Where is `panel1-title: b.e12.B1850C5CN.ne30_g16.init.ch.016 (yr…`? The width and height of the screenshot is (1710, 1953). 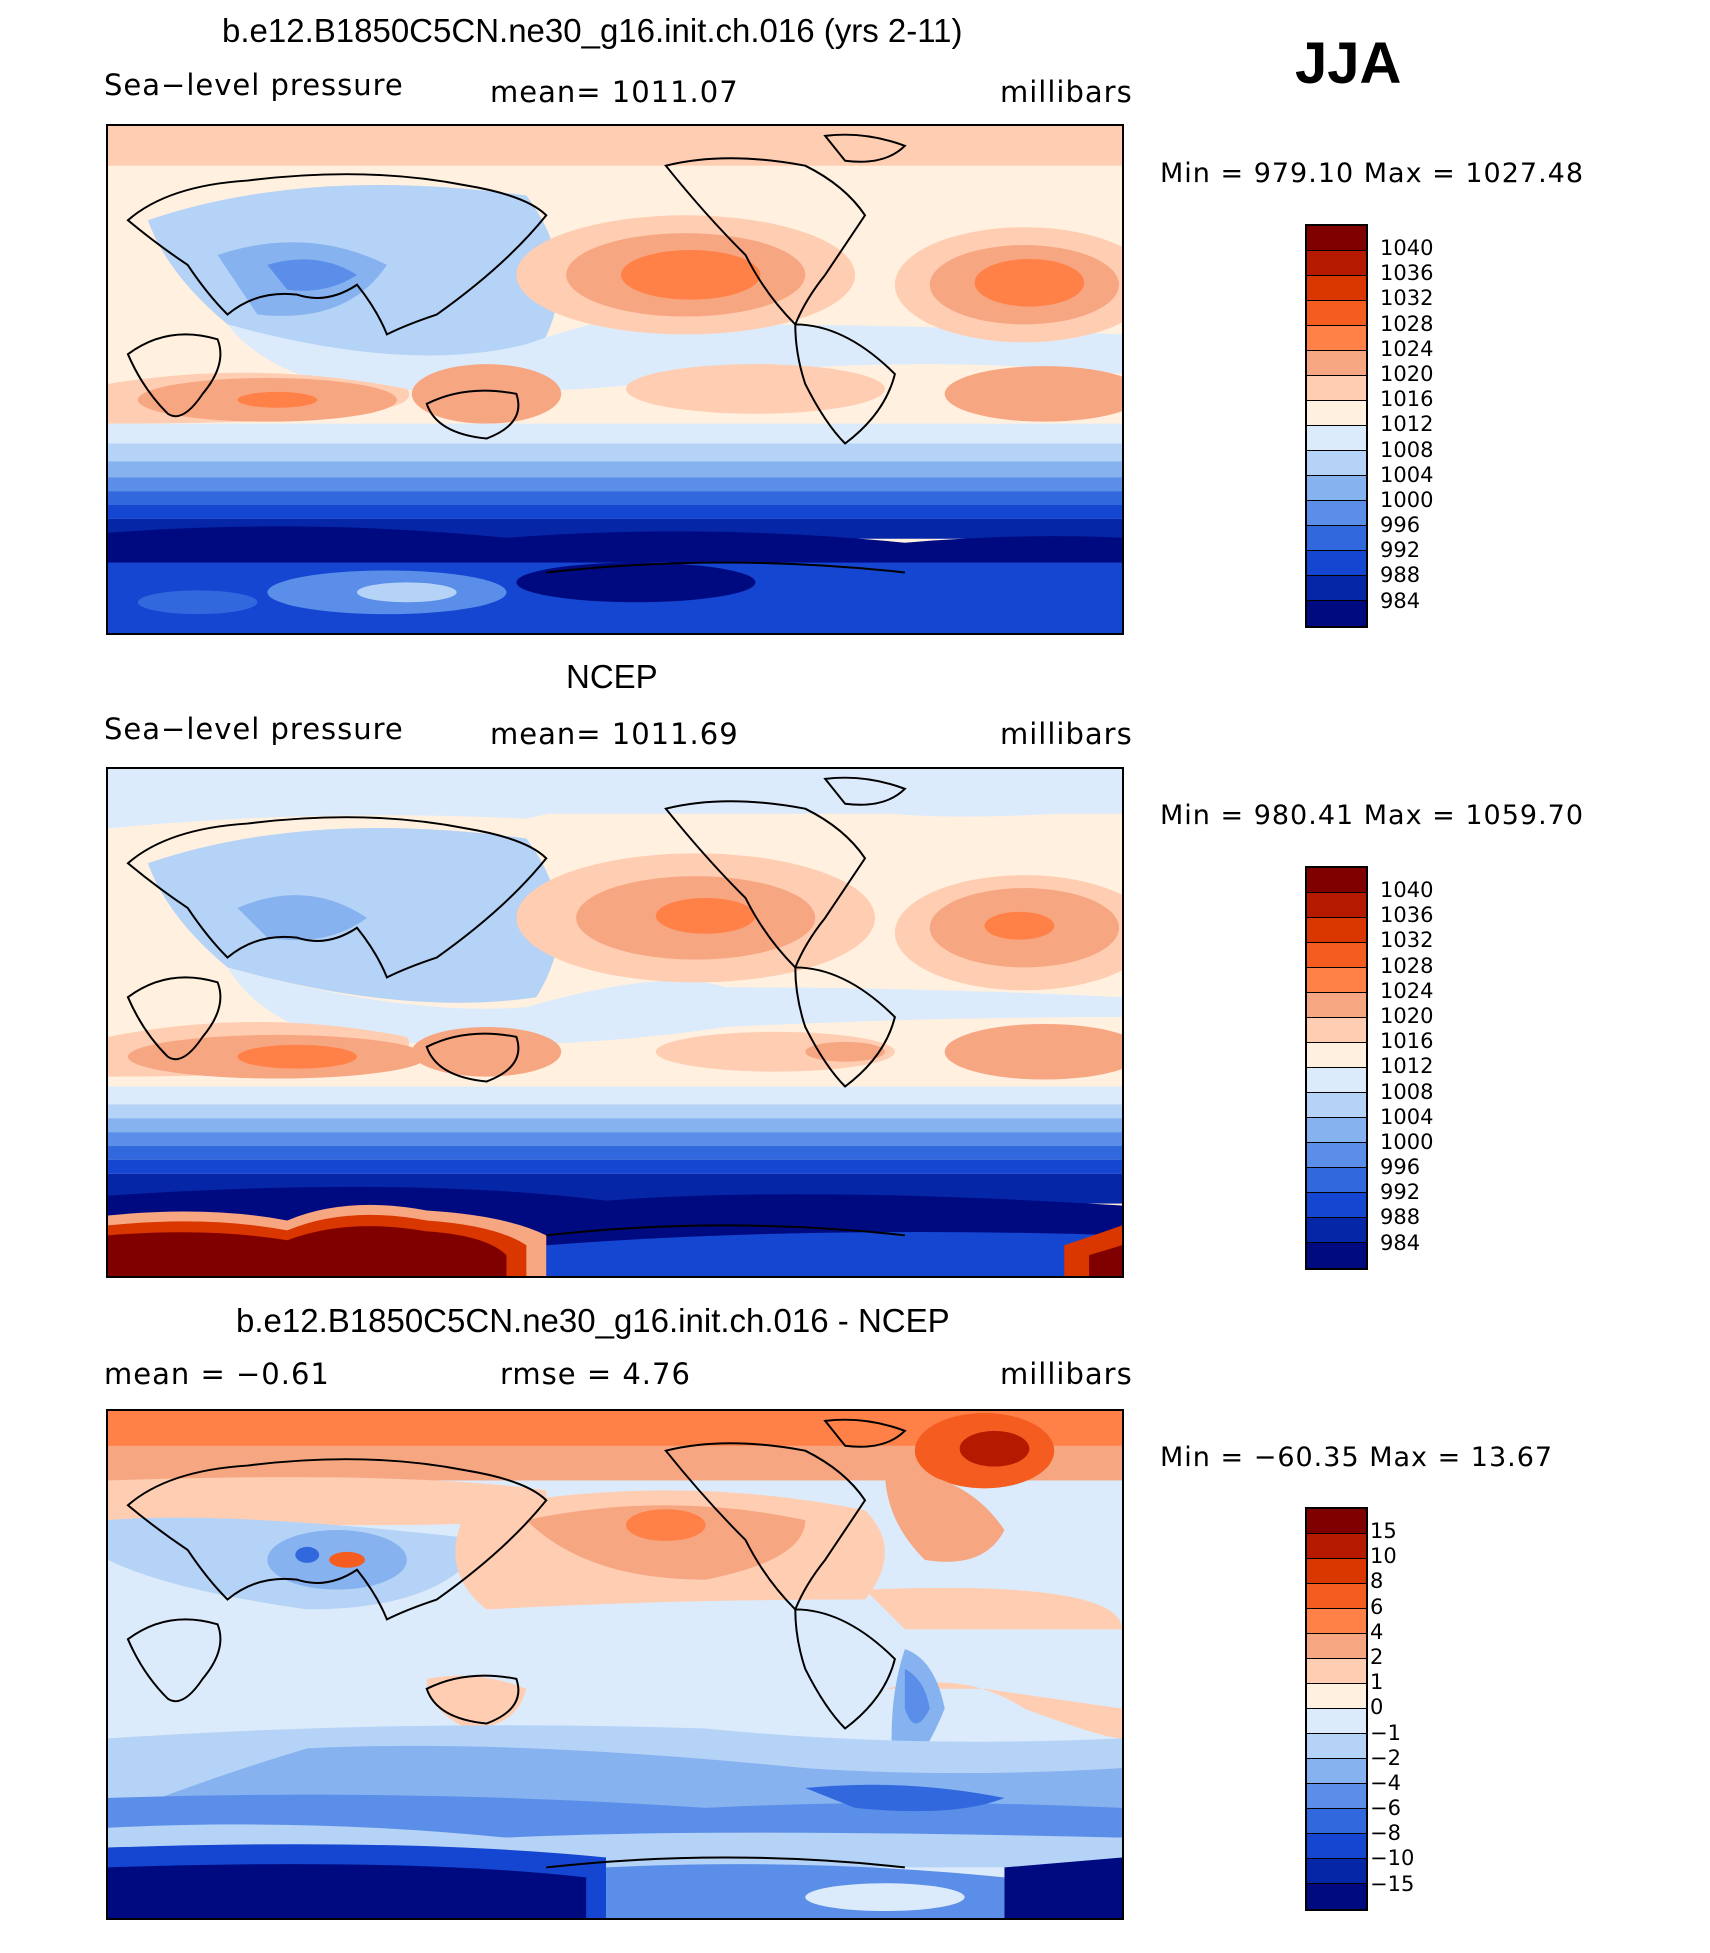 panel1-title: b.e12.B1850C5CN.ne30_g16.init.ch.016 (yr… is located at coordinates (592, 30).